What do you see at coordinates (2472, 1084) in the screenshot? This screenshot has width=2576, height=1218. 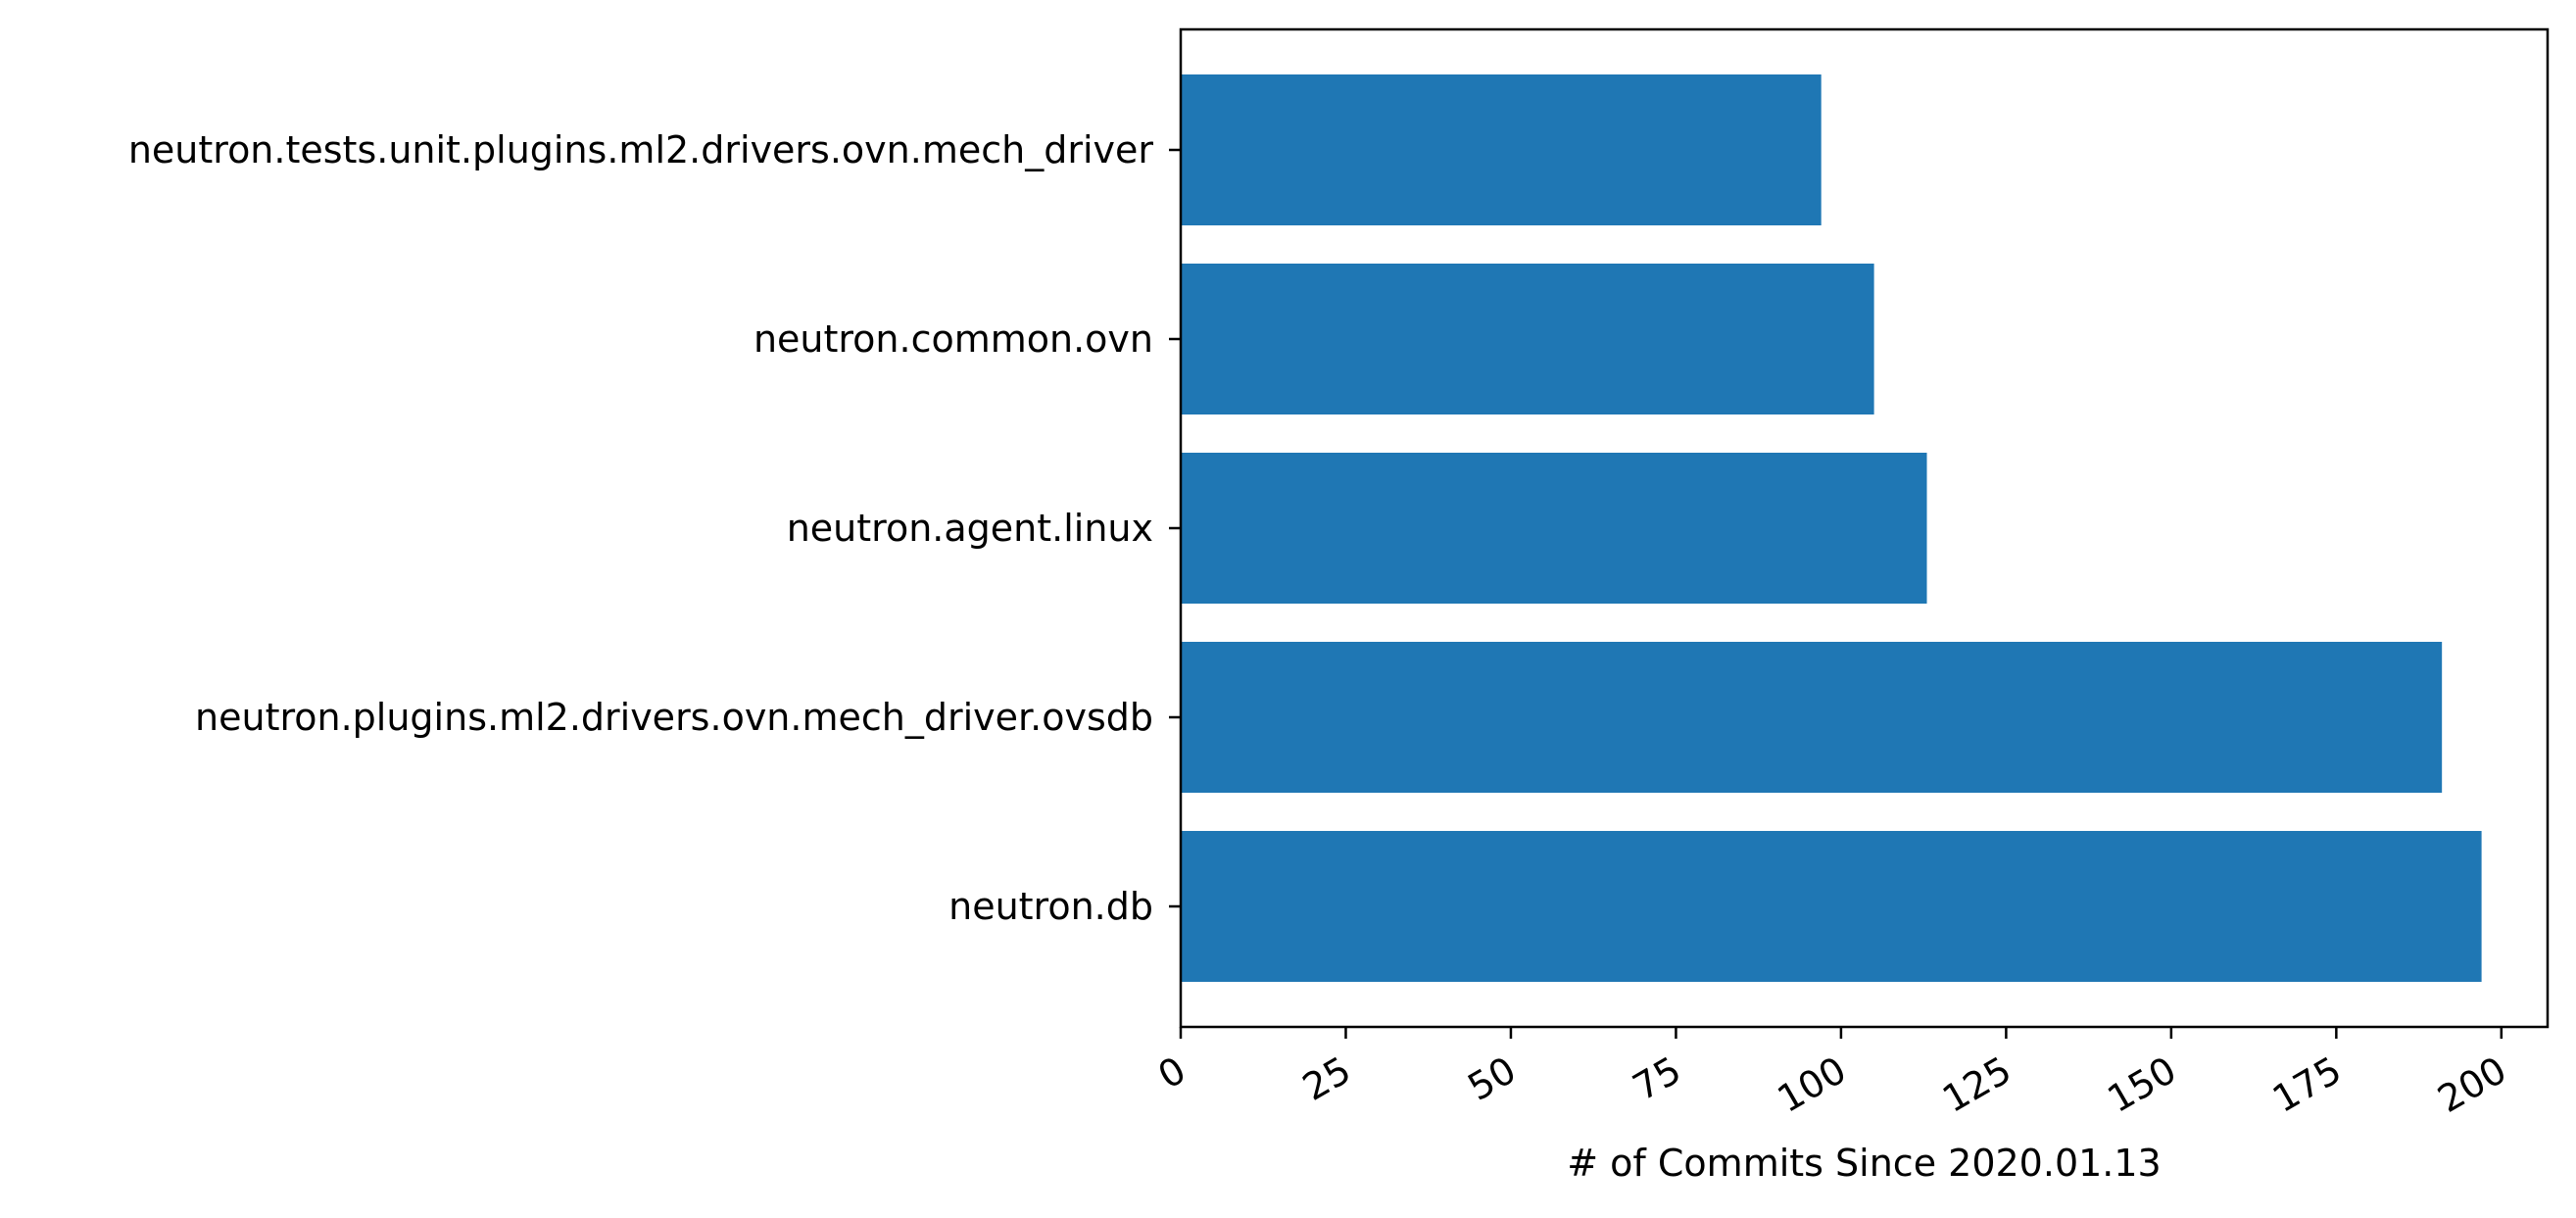 I see `x-tick-label: 200` at bounding box center [2472, 1084].